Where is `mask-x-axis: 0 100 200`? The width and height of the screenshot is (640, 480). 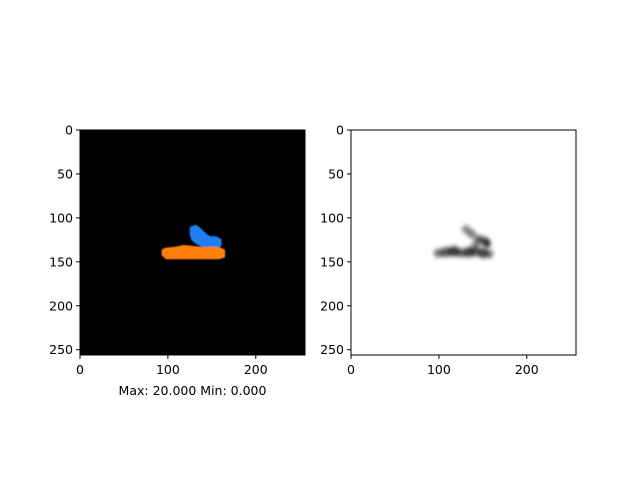
mask-x-axis: 0 100 200 is located at coordinates (172, 366).